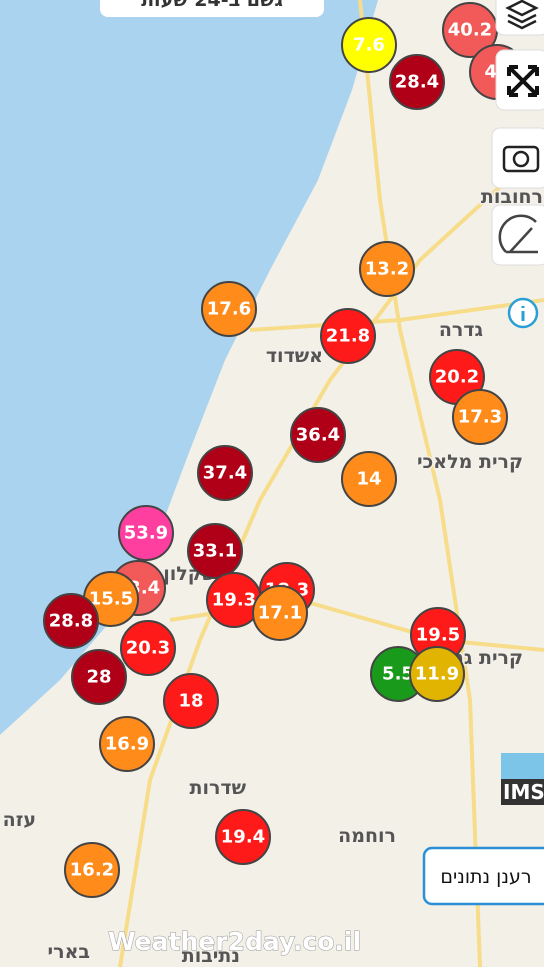  I want to click on marker-value: 19.4, so click(243, 837).